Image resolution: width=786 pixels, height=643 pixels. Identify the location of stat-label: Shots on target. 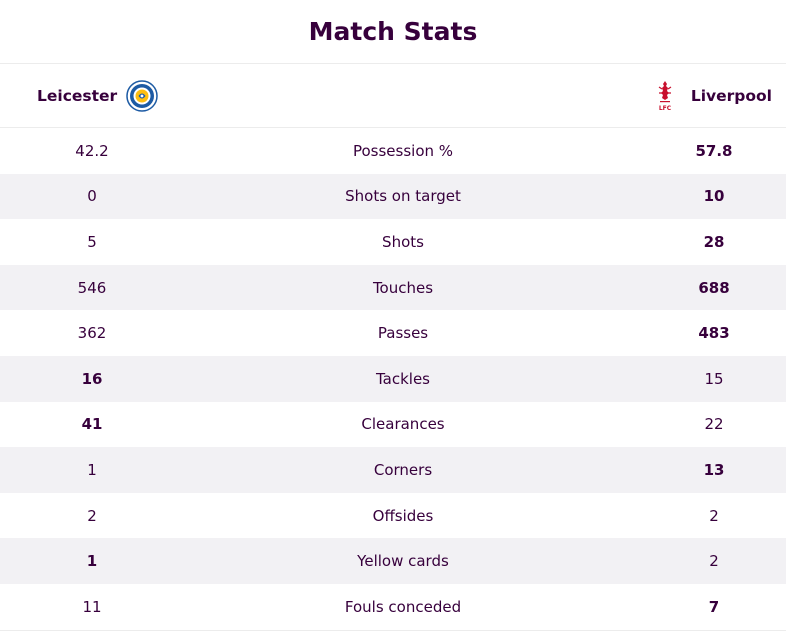
(403, 196).